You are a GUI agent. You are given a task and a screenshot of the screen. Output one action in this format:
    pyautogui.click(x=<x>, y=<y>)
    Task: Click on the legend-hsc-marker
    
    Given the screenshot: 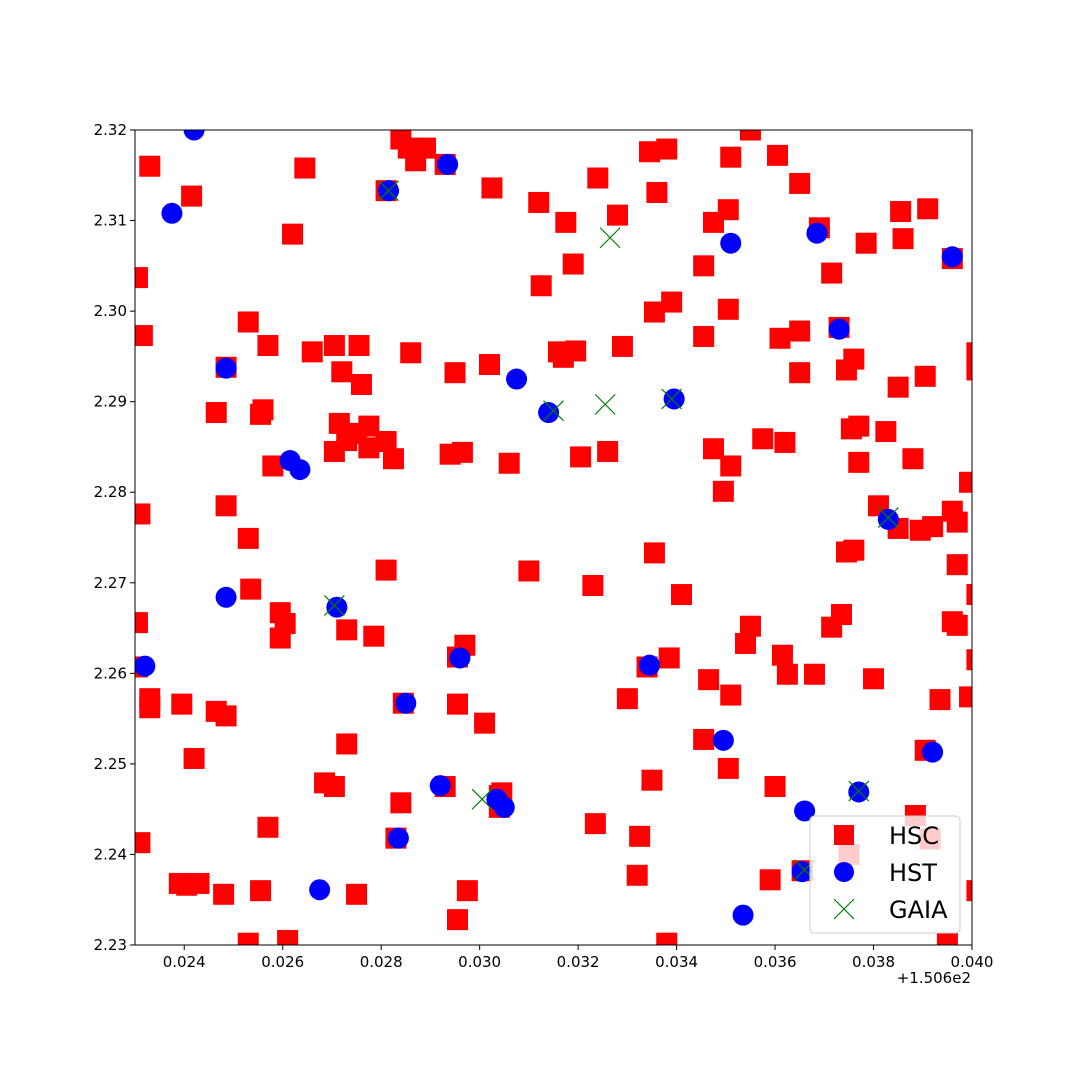 What is the action you would take?
    pyautogui.click(x=844, y=835)
    